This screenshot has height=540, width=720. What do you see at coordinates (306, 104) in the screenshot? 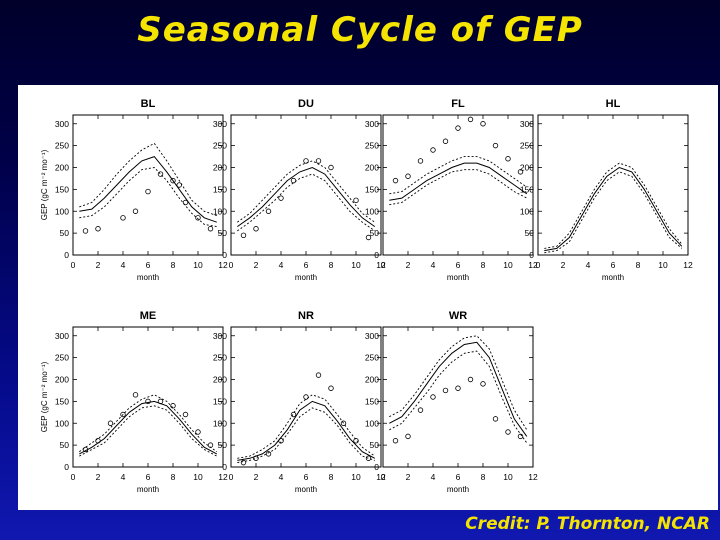
I see `panel-title: DU` at bounding box center [306, 104].